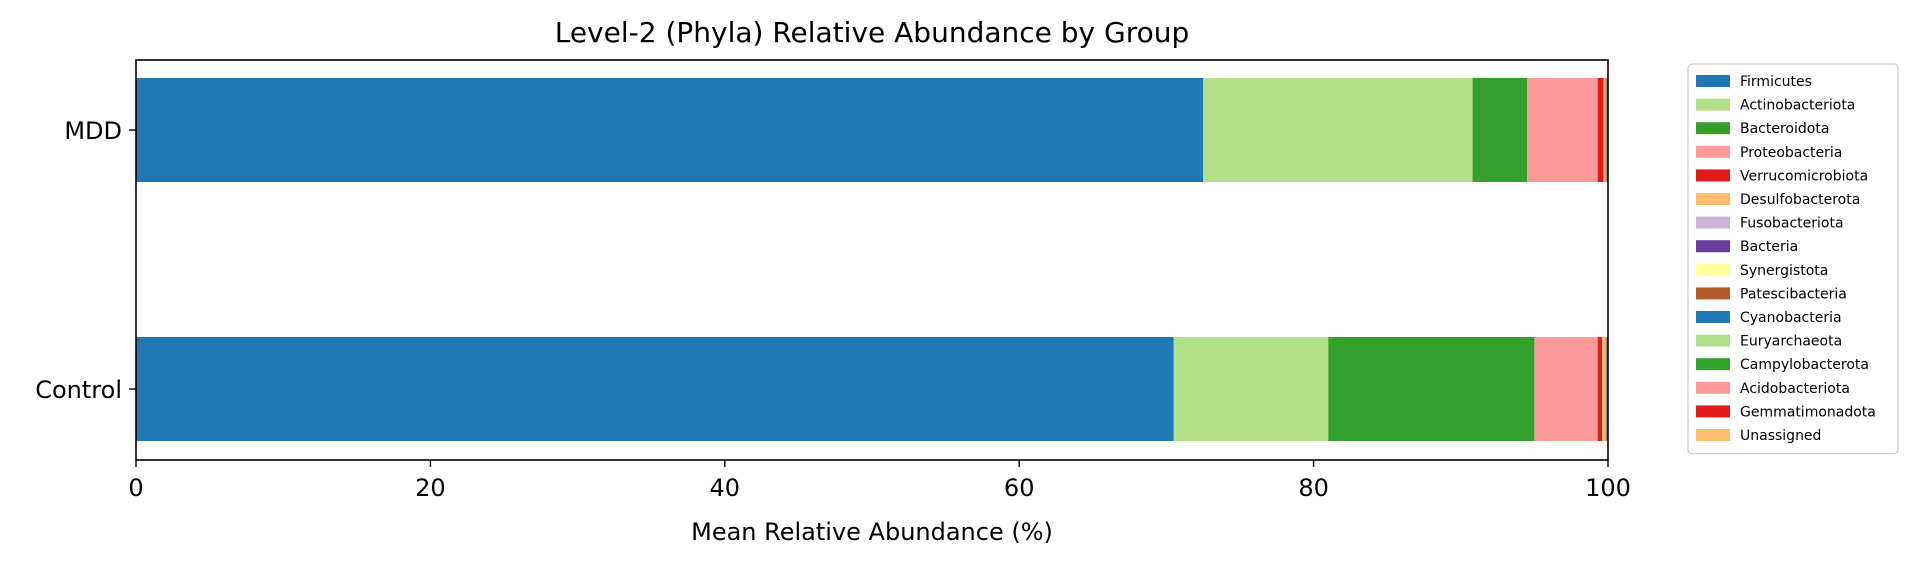 The height and width of the screenshot is (562, 1920). I want to click on legend-entry-label: Actinobacteriota, so click(1797, 106).